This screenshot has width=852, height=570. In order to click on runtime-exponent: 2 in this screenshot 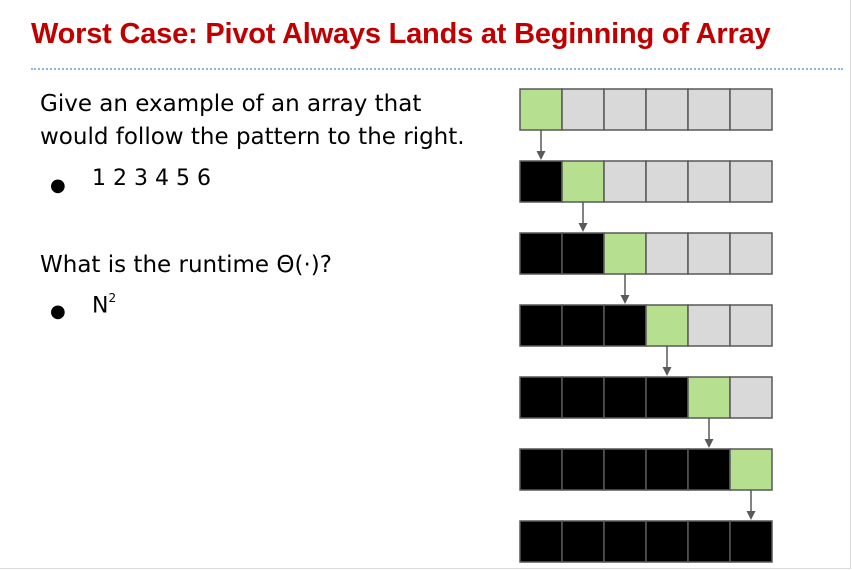, I will do `click(112, 298)`.